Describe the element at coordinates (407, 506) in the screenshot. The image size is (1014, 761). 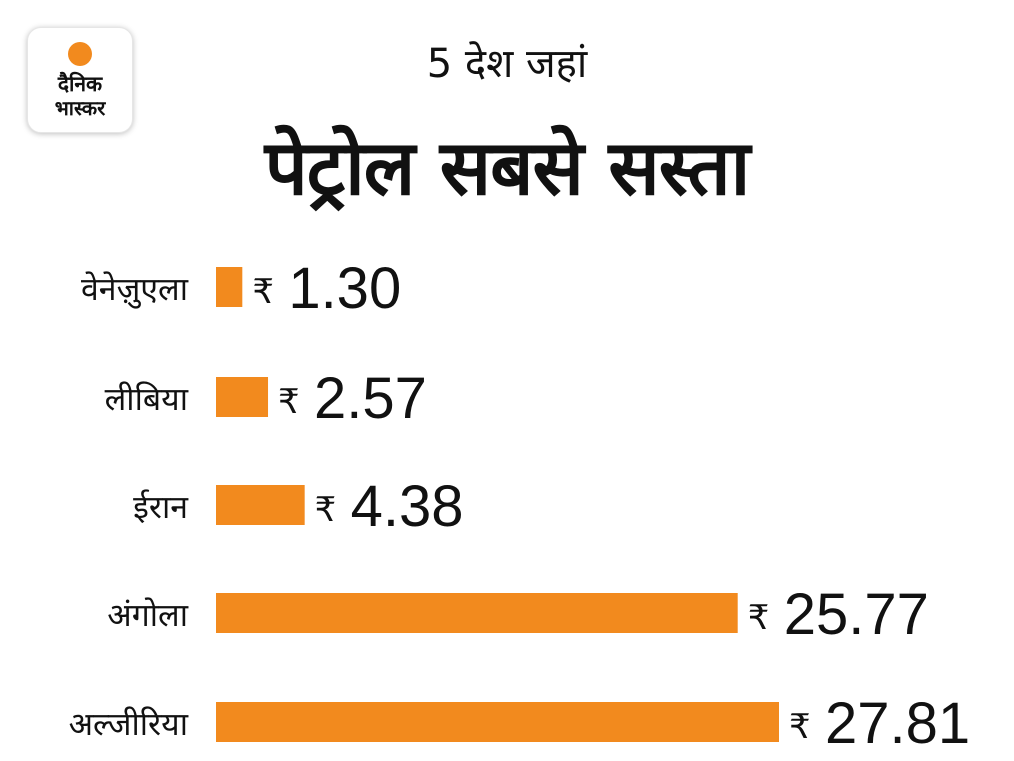
I see `value-label: 4.38` at that location.